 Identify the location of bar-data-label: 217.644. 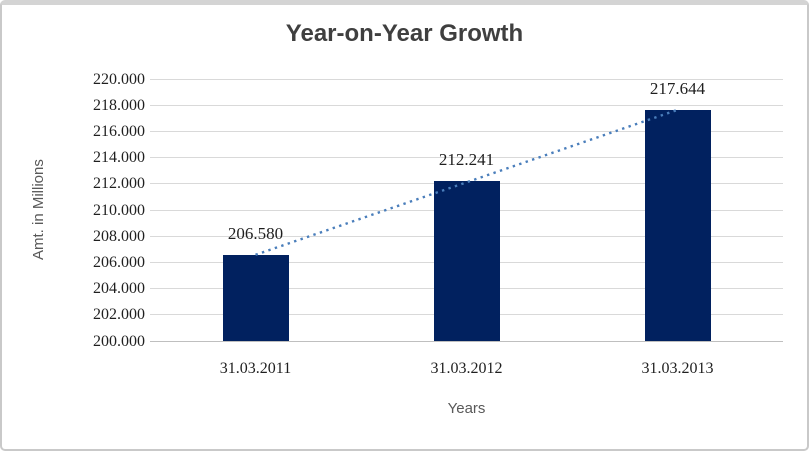
(677, 88).